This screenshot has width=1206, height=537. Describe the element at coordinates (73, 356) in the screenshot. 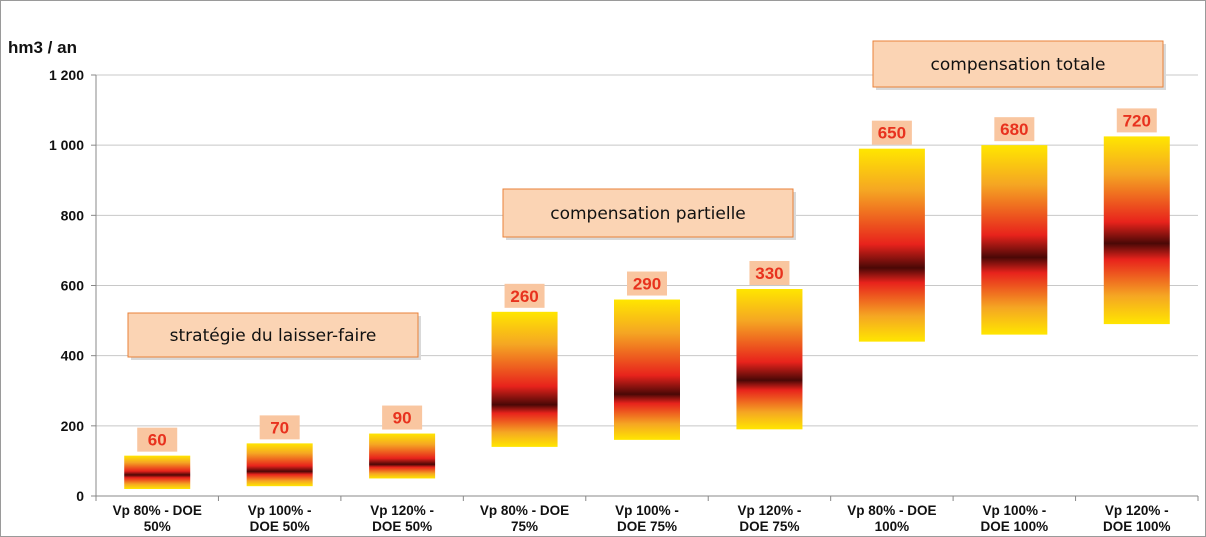

I see `y-tick-label: 400` at that location.